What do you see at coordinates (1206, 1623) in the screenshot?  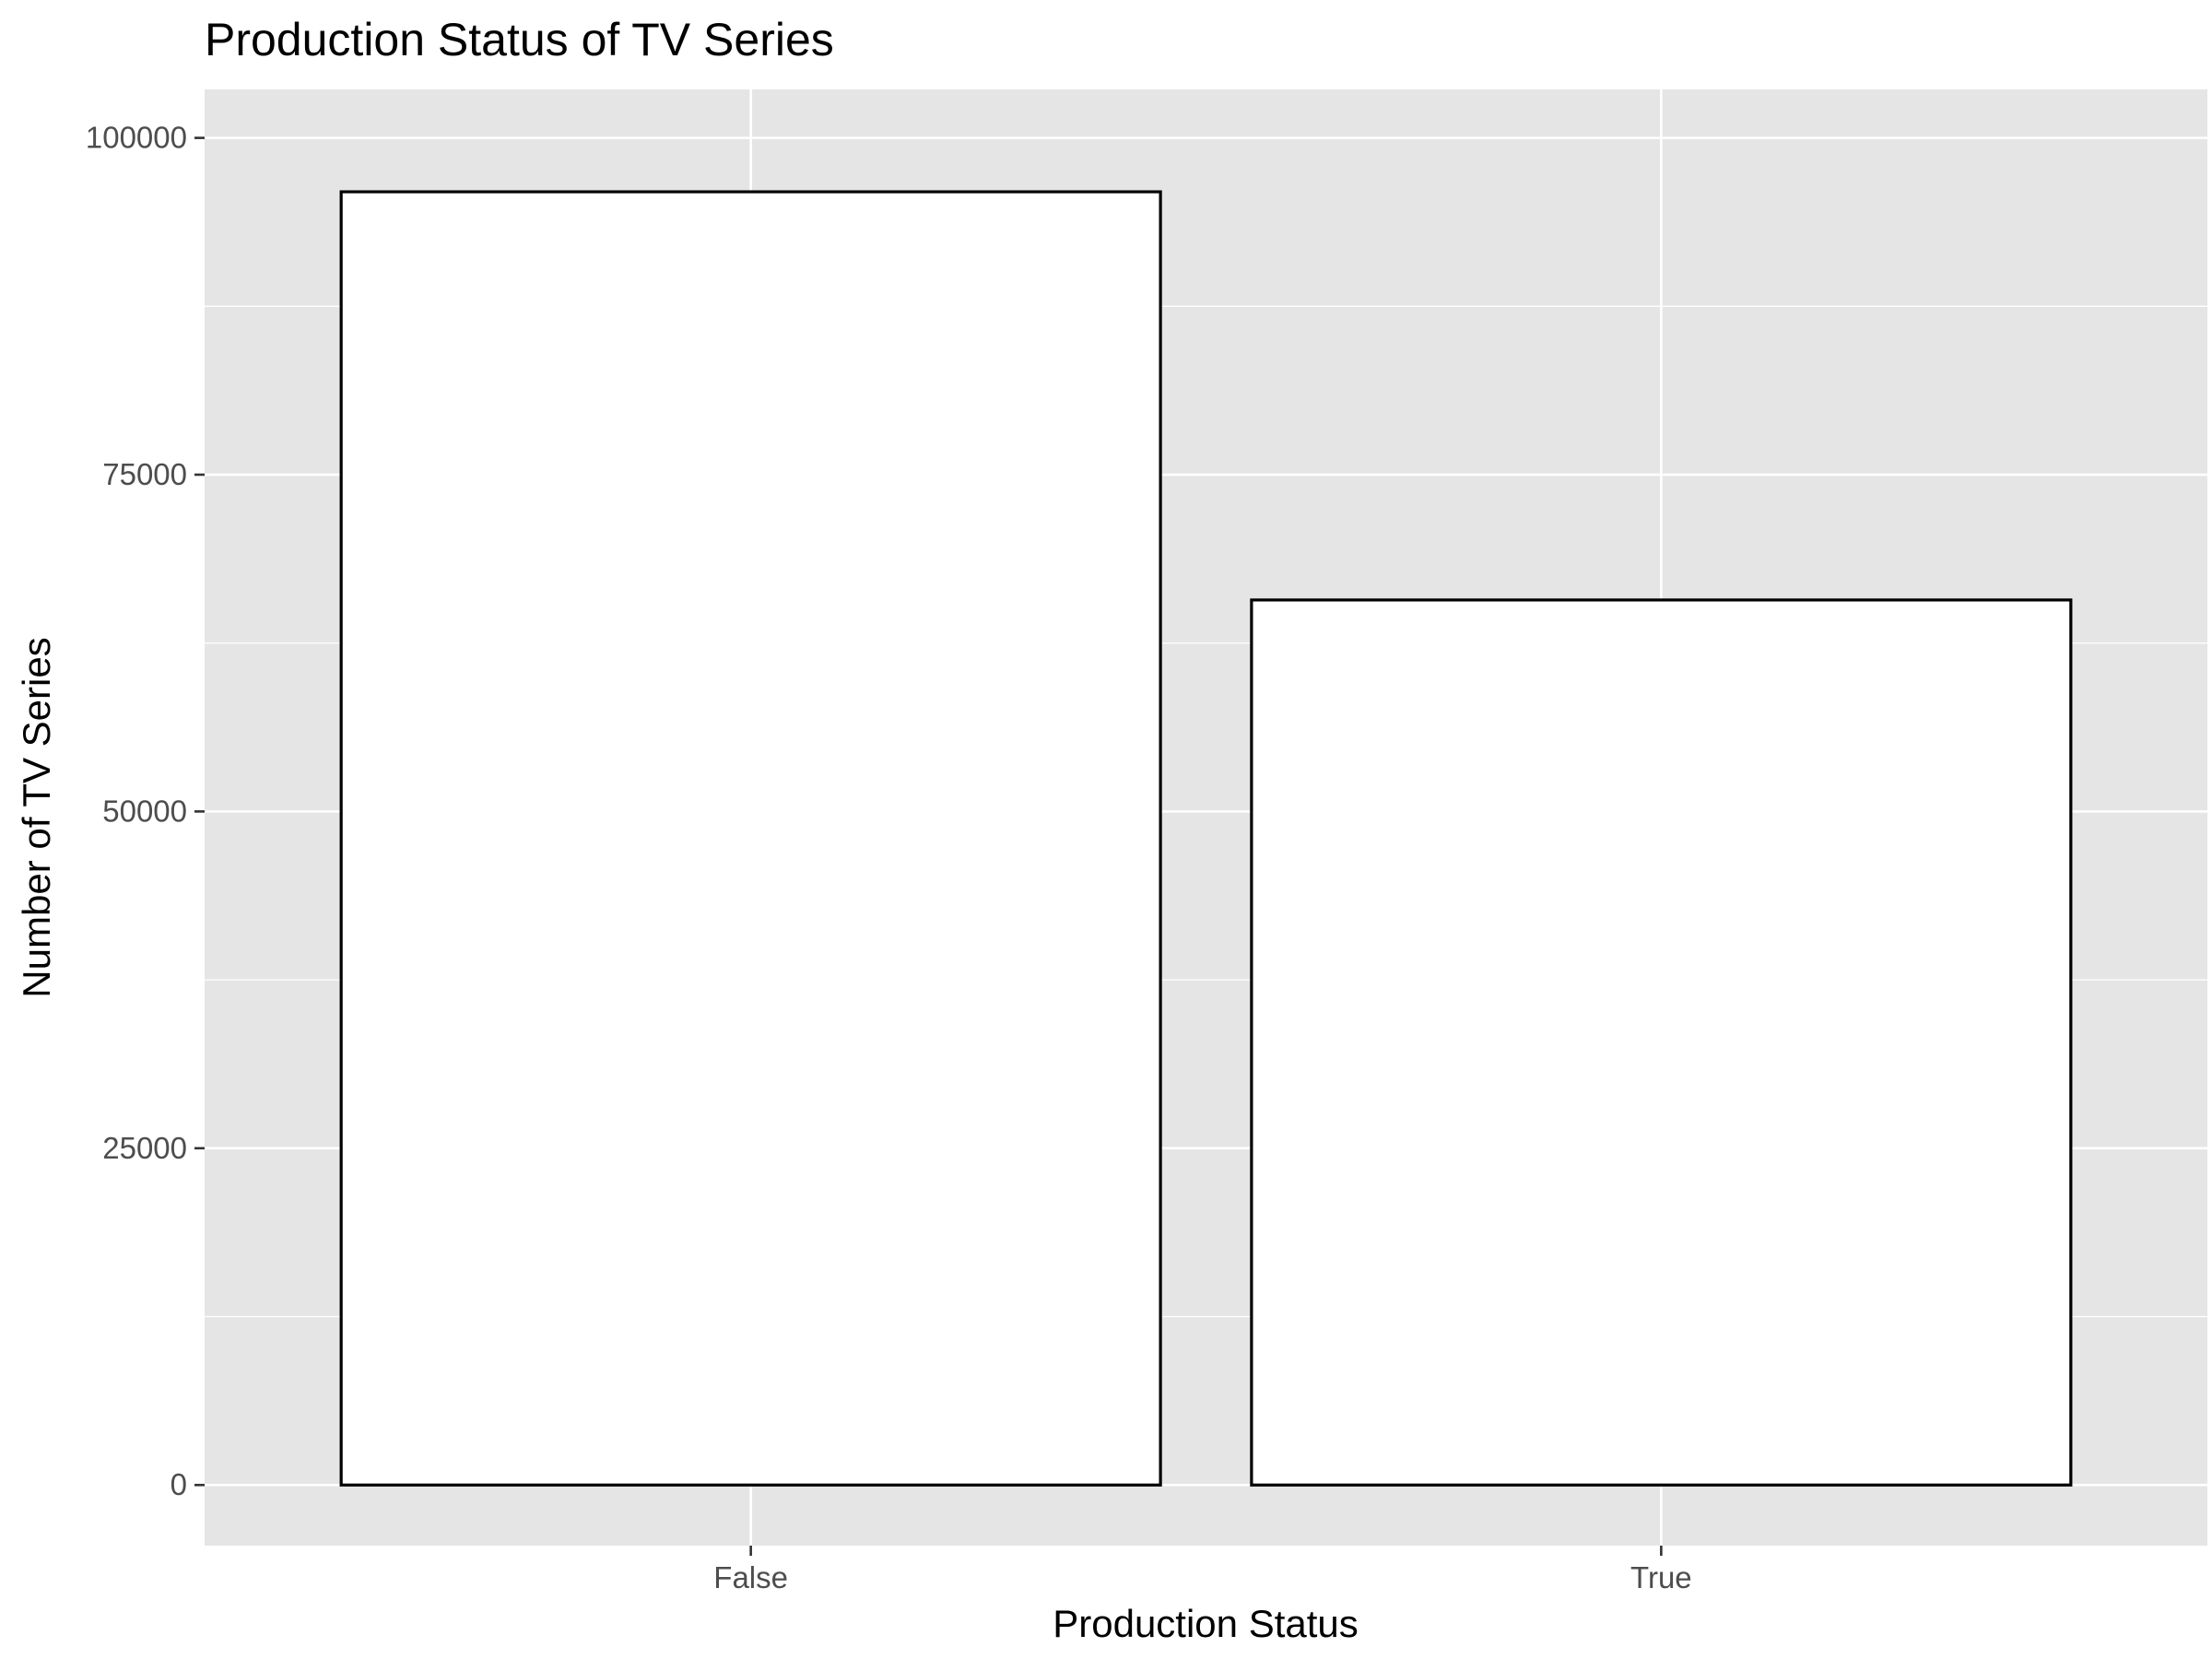 I see `x-axis-title: Production Status` at bounding box center [1206, 1623].